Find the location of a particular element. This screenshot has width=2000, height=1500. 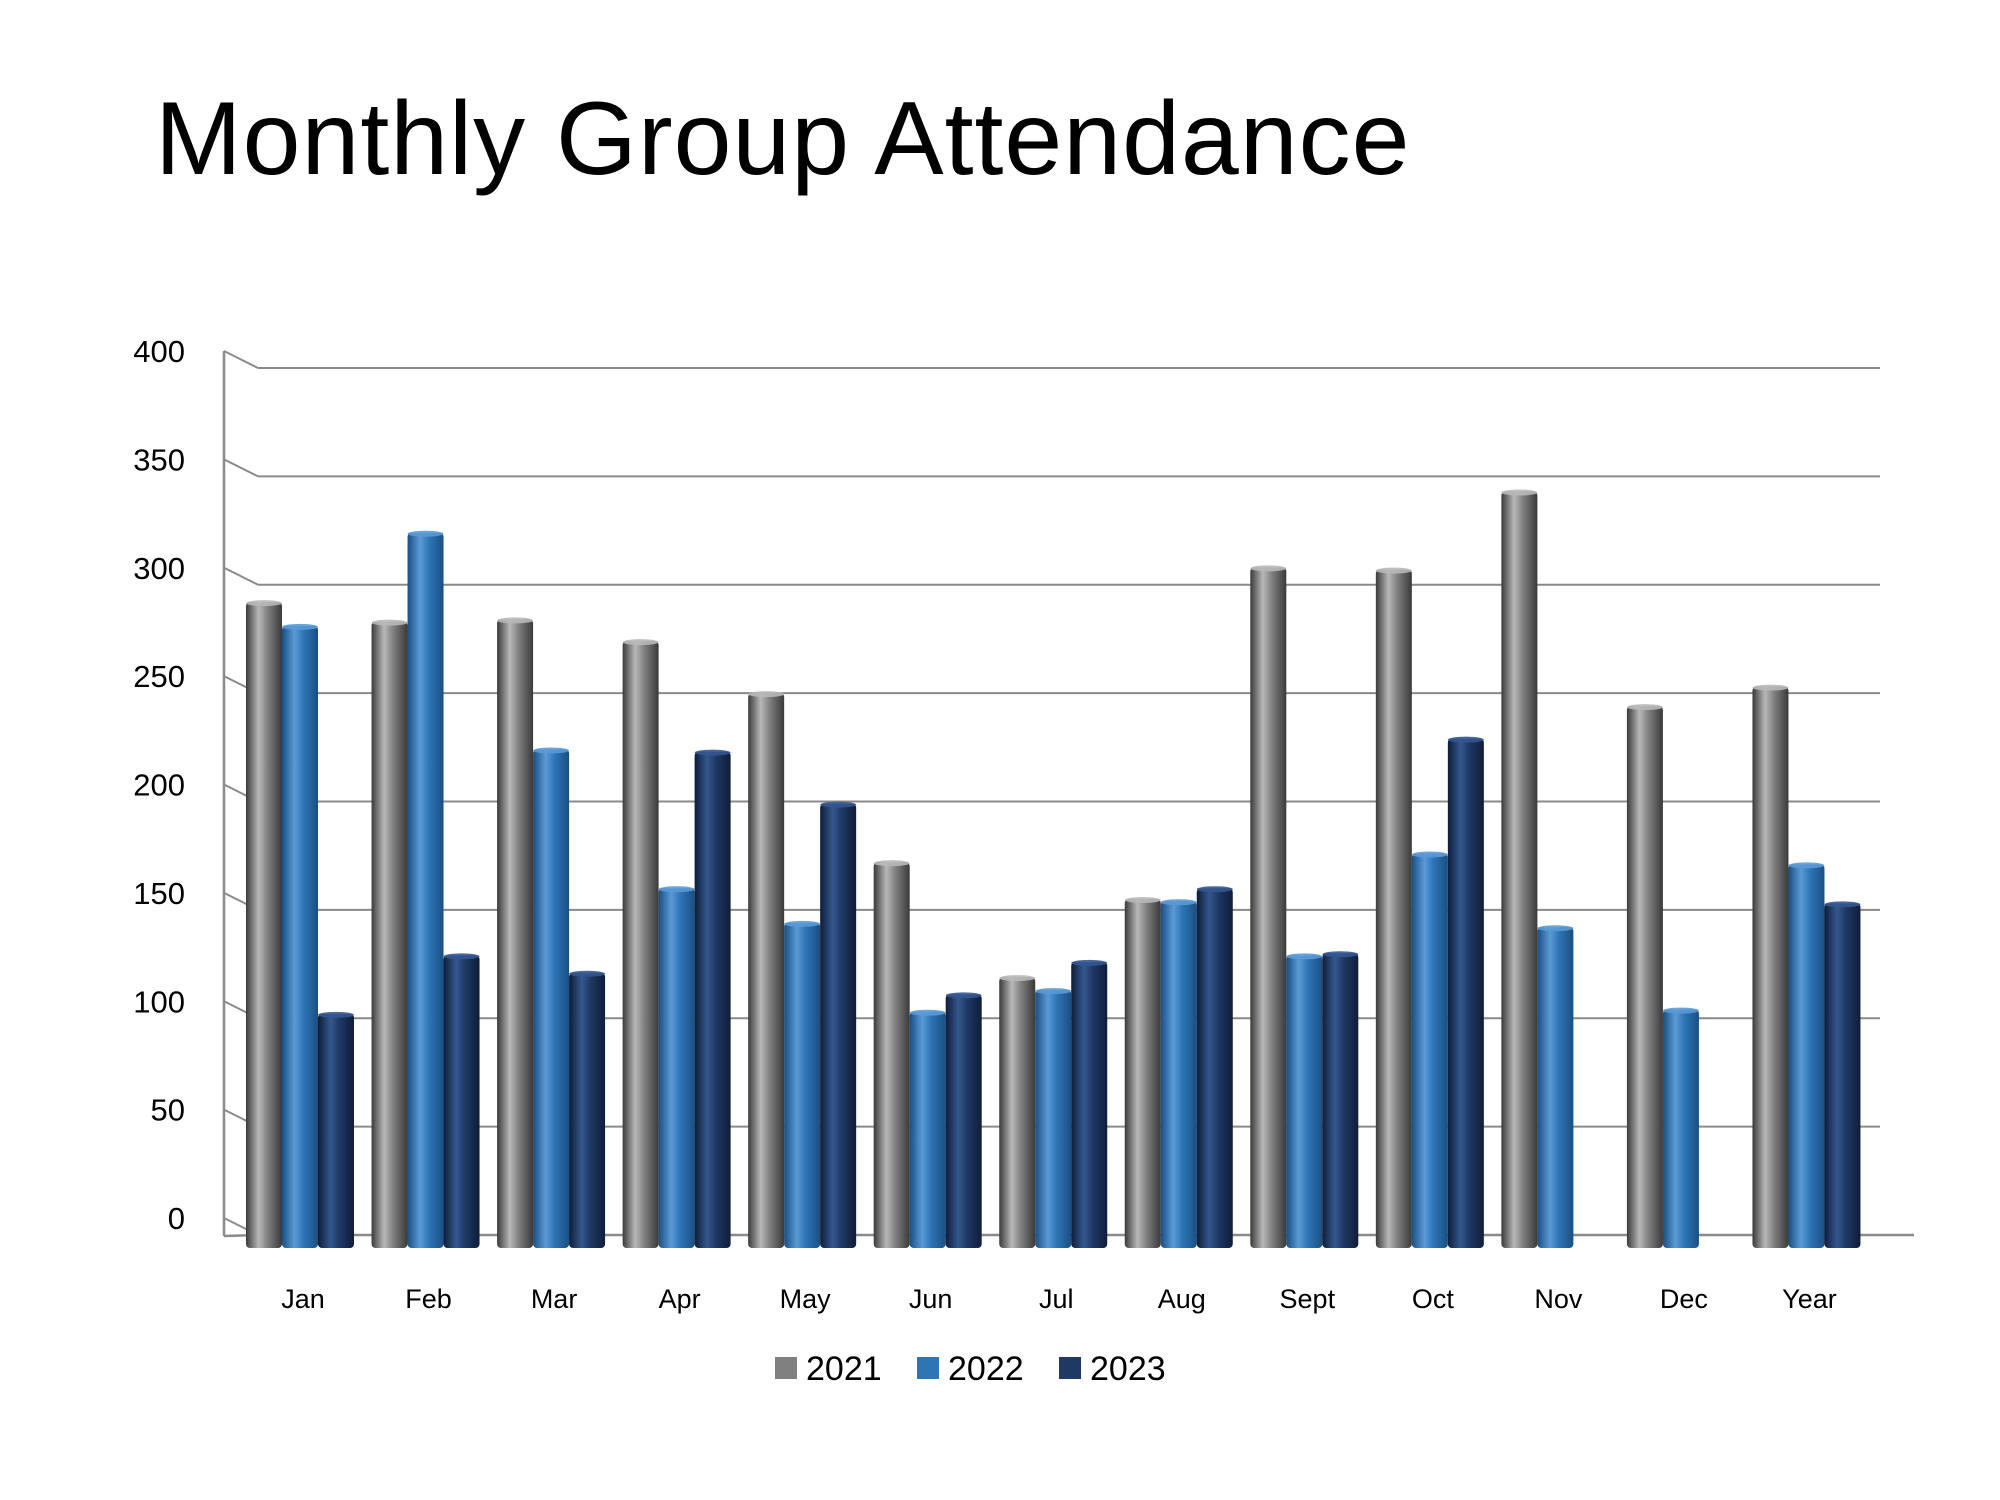

x-tick-label: Apr is located at coordinates (680, 1299).